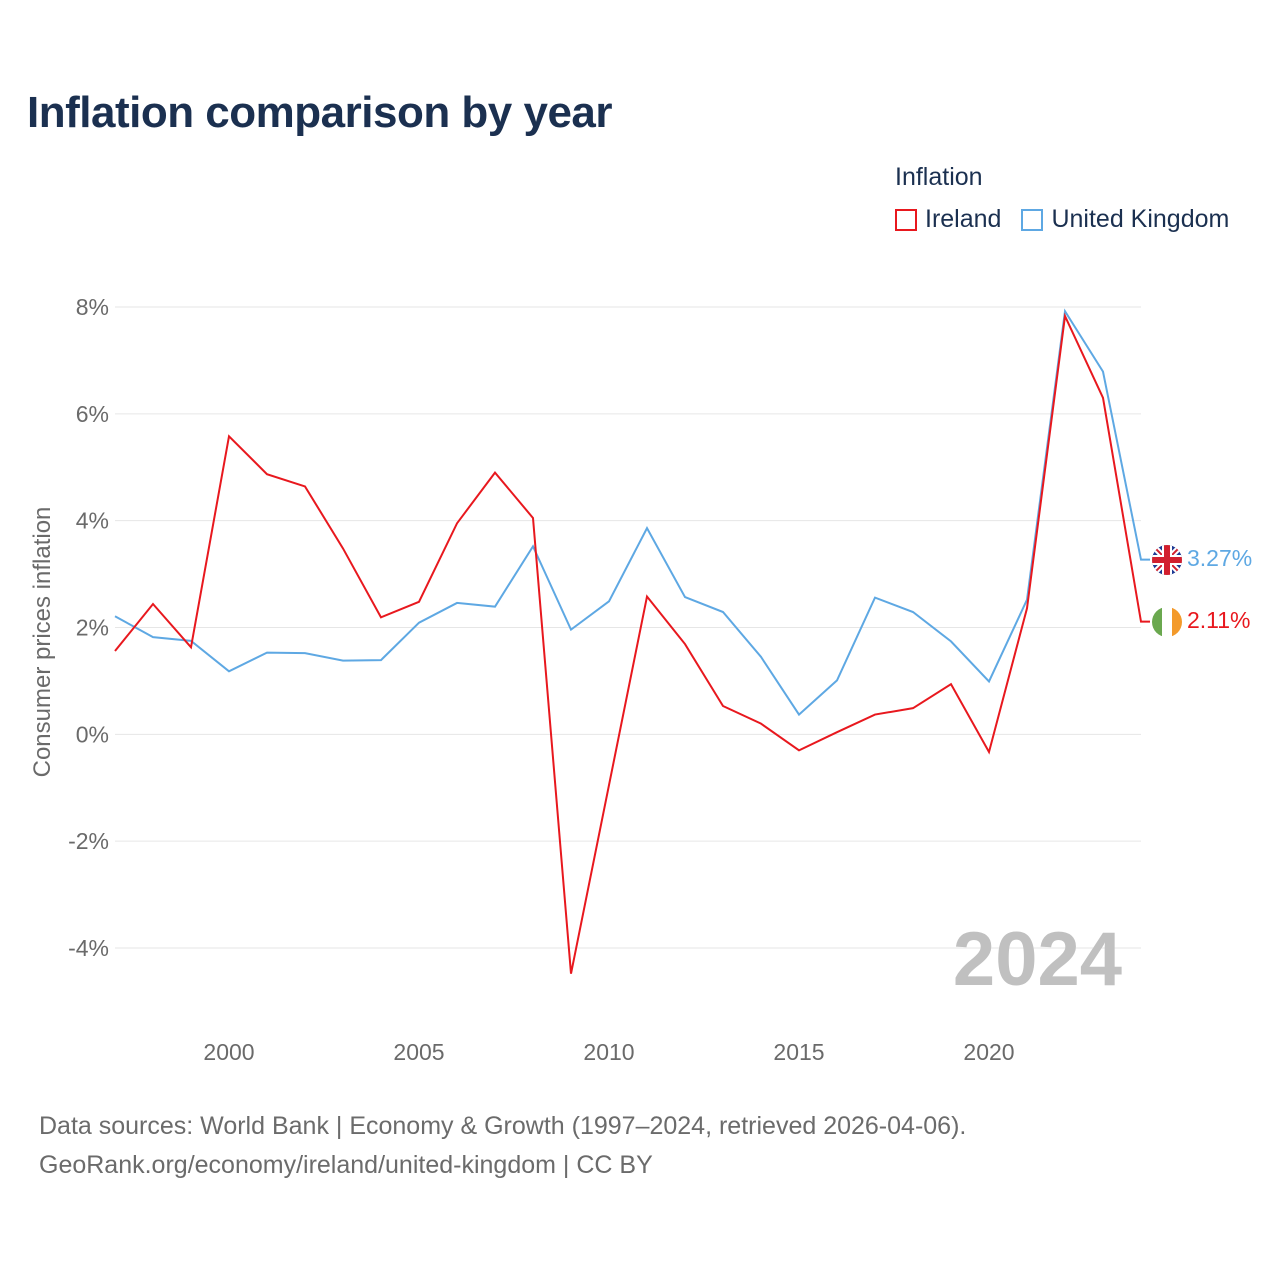 The width and height of the screenshot is (1280, 1280). I want to click on x-axis-ticks: 2000 2005 2010 2015 2020, so click(608, 1052).